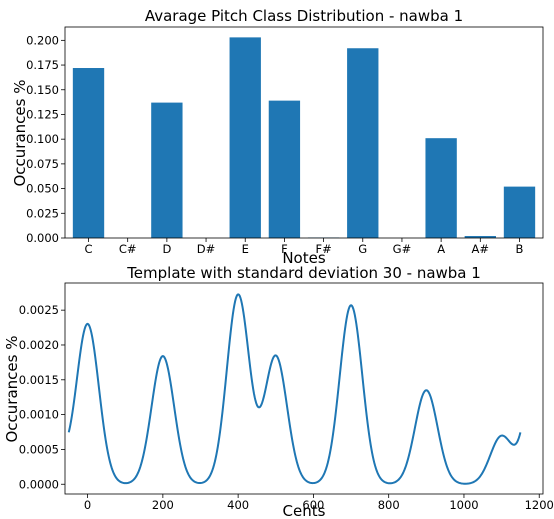  Describe the element at coordinates (520, 249) in the screenshot. I see `x-tick-label: B` at that location.